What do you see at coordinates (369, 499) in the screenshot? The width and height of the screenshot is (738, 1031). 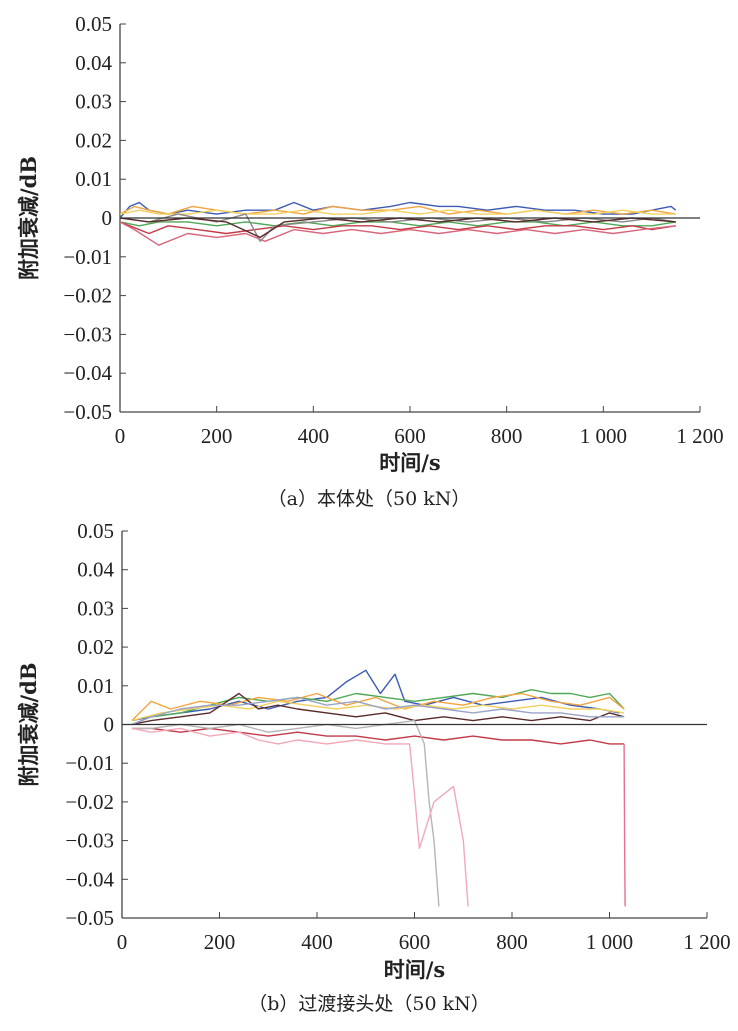 I see `figure-caption: （a）本体处（50 kN）` at bounding box center [369, 499].